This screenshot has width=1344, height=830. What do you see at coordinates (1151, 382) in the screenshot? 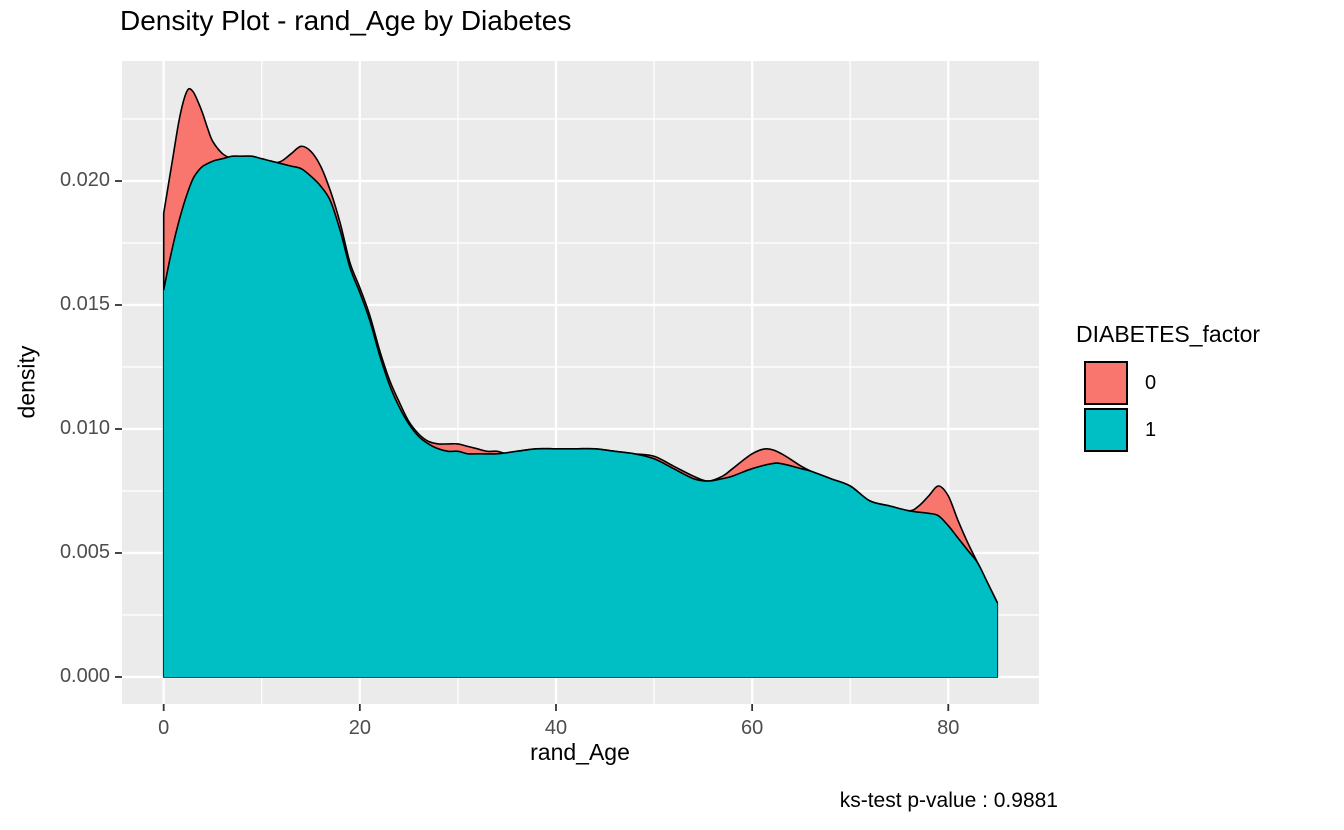
I see `legend-label-0: 0` at bounding box center [1151, 382].